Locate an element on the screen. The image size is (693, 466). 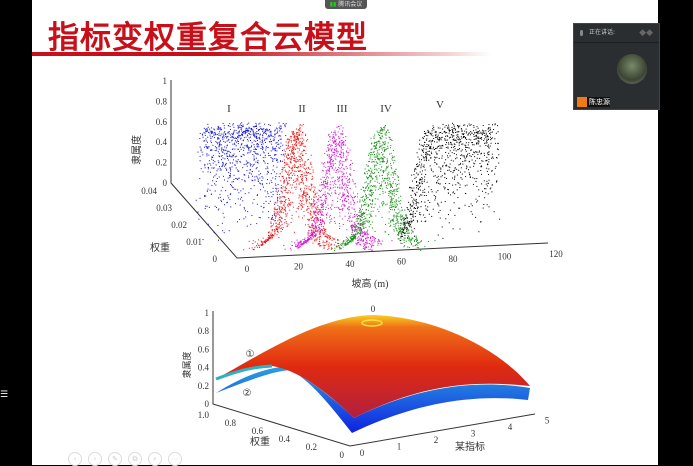
zoom-icon: ⌕ is located at coordinates (155, 459).